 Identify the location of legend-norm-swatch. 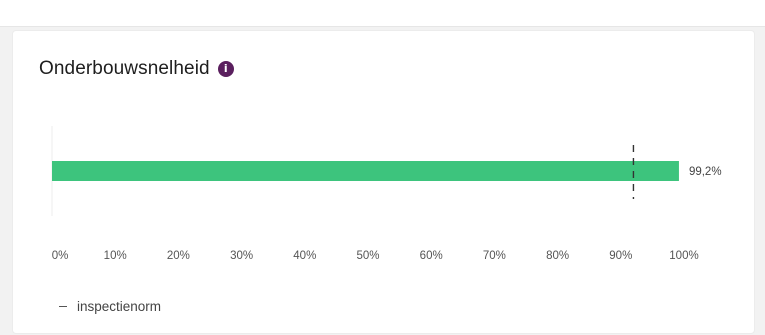
(63, 306).